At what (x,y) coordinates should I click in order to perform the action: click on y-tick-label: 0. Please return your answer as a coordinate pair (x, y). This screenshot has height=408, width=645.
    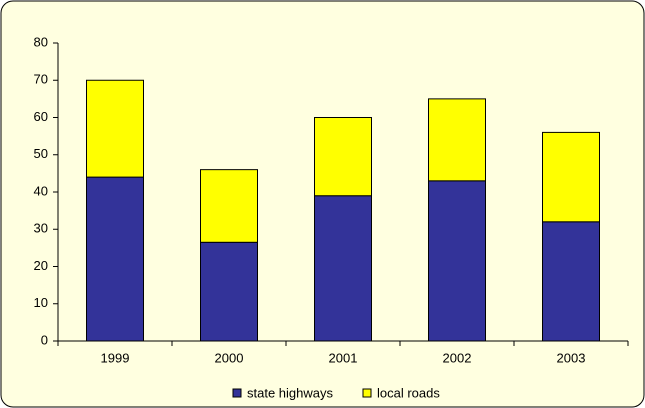
    Looking at the image, I should click on (44, 339).